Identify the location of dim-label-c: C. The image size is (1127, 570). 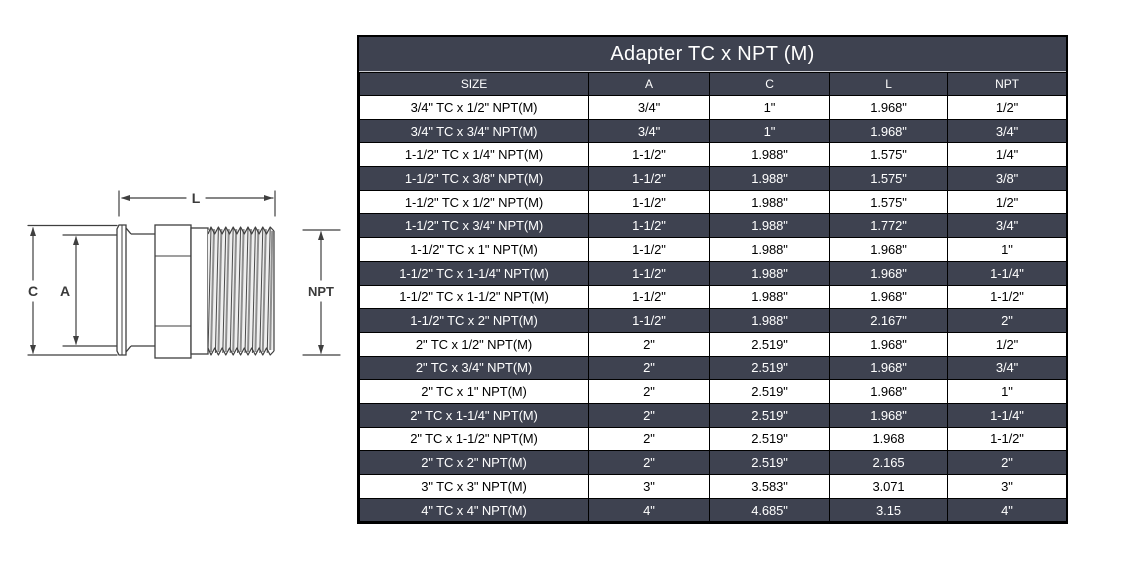
(33, 291).